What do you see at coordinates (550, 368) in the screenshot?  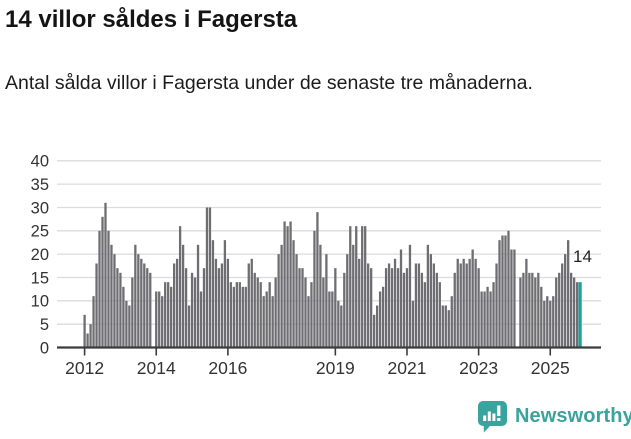 I see `x-tick-label: 2025` at bounding box center [550, 368].